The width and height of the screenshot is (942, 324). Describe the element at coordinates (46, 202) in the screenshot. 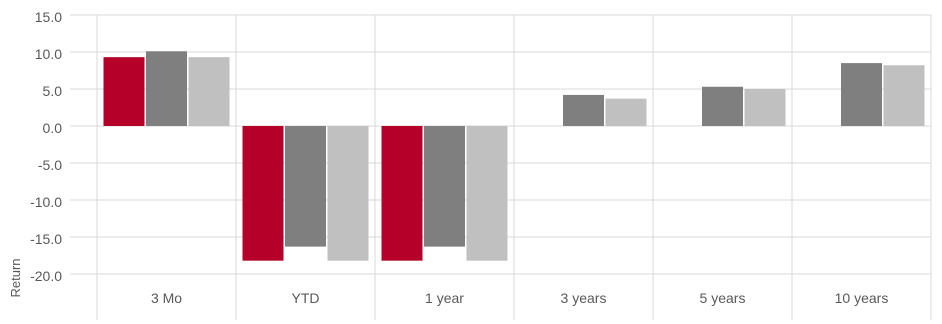

I see `y-tick-label: -10.0` at that location.